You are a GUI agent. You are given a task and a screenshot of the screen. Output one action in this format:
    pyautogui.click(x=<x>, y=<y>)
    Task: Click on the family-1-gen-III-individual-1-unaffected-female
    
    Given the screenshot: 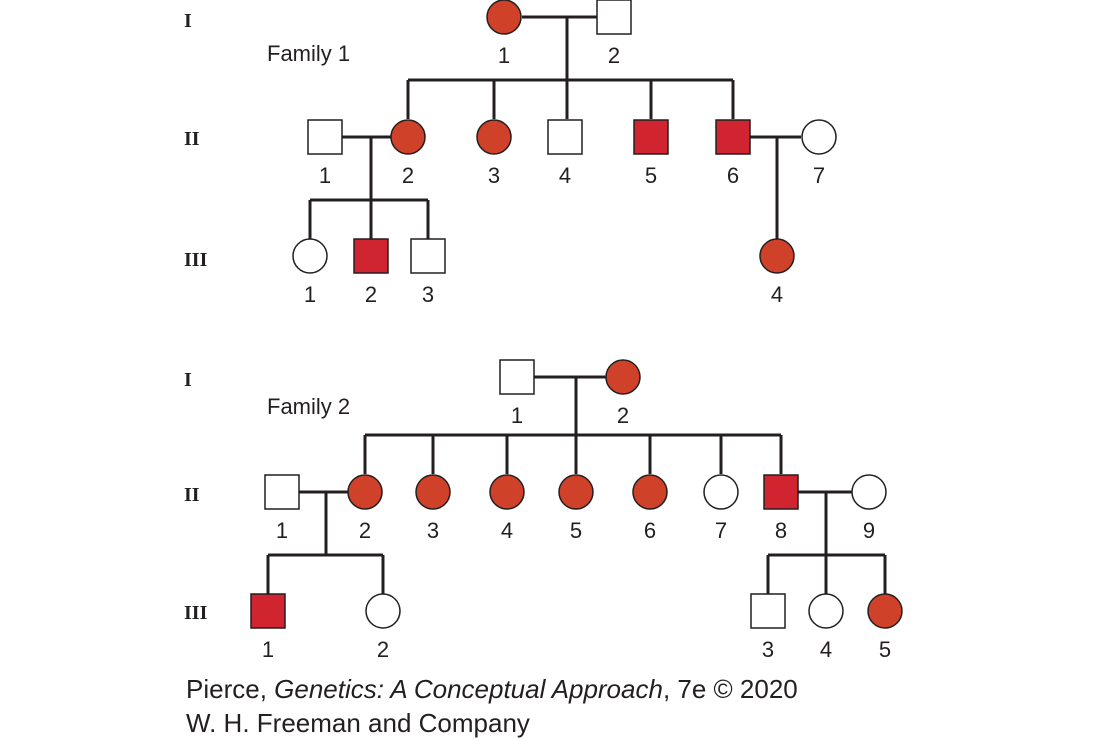 What is the action you would take?
    pyautogui.click(x=310, y=256)
    